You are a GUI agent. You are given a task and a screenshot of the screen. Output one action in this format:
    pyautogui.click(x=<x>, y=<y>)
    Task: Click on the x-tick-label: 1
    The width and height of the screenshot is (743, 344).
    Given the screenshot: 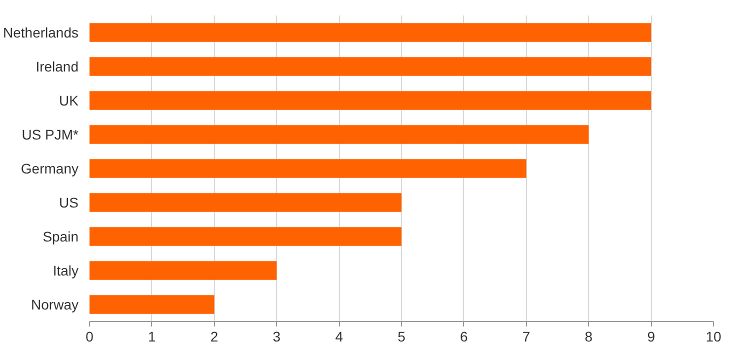 What is the action you would take?
    pyautogui.click(x=152, y=336)
    